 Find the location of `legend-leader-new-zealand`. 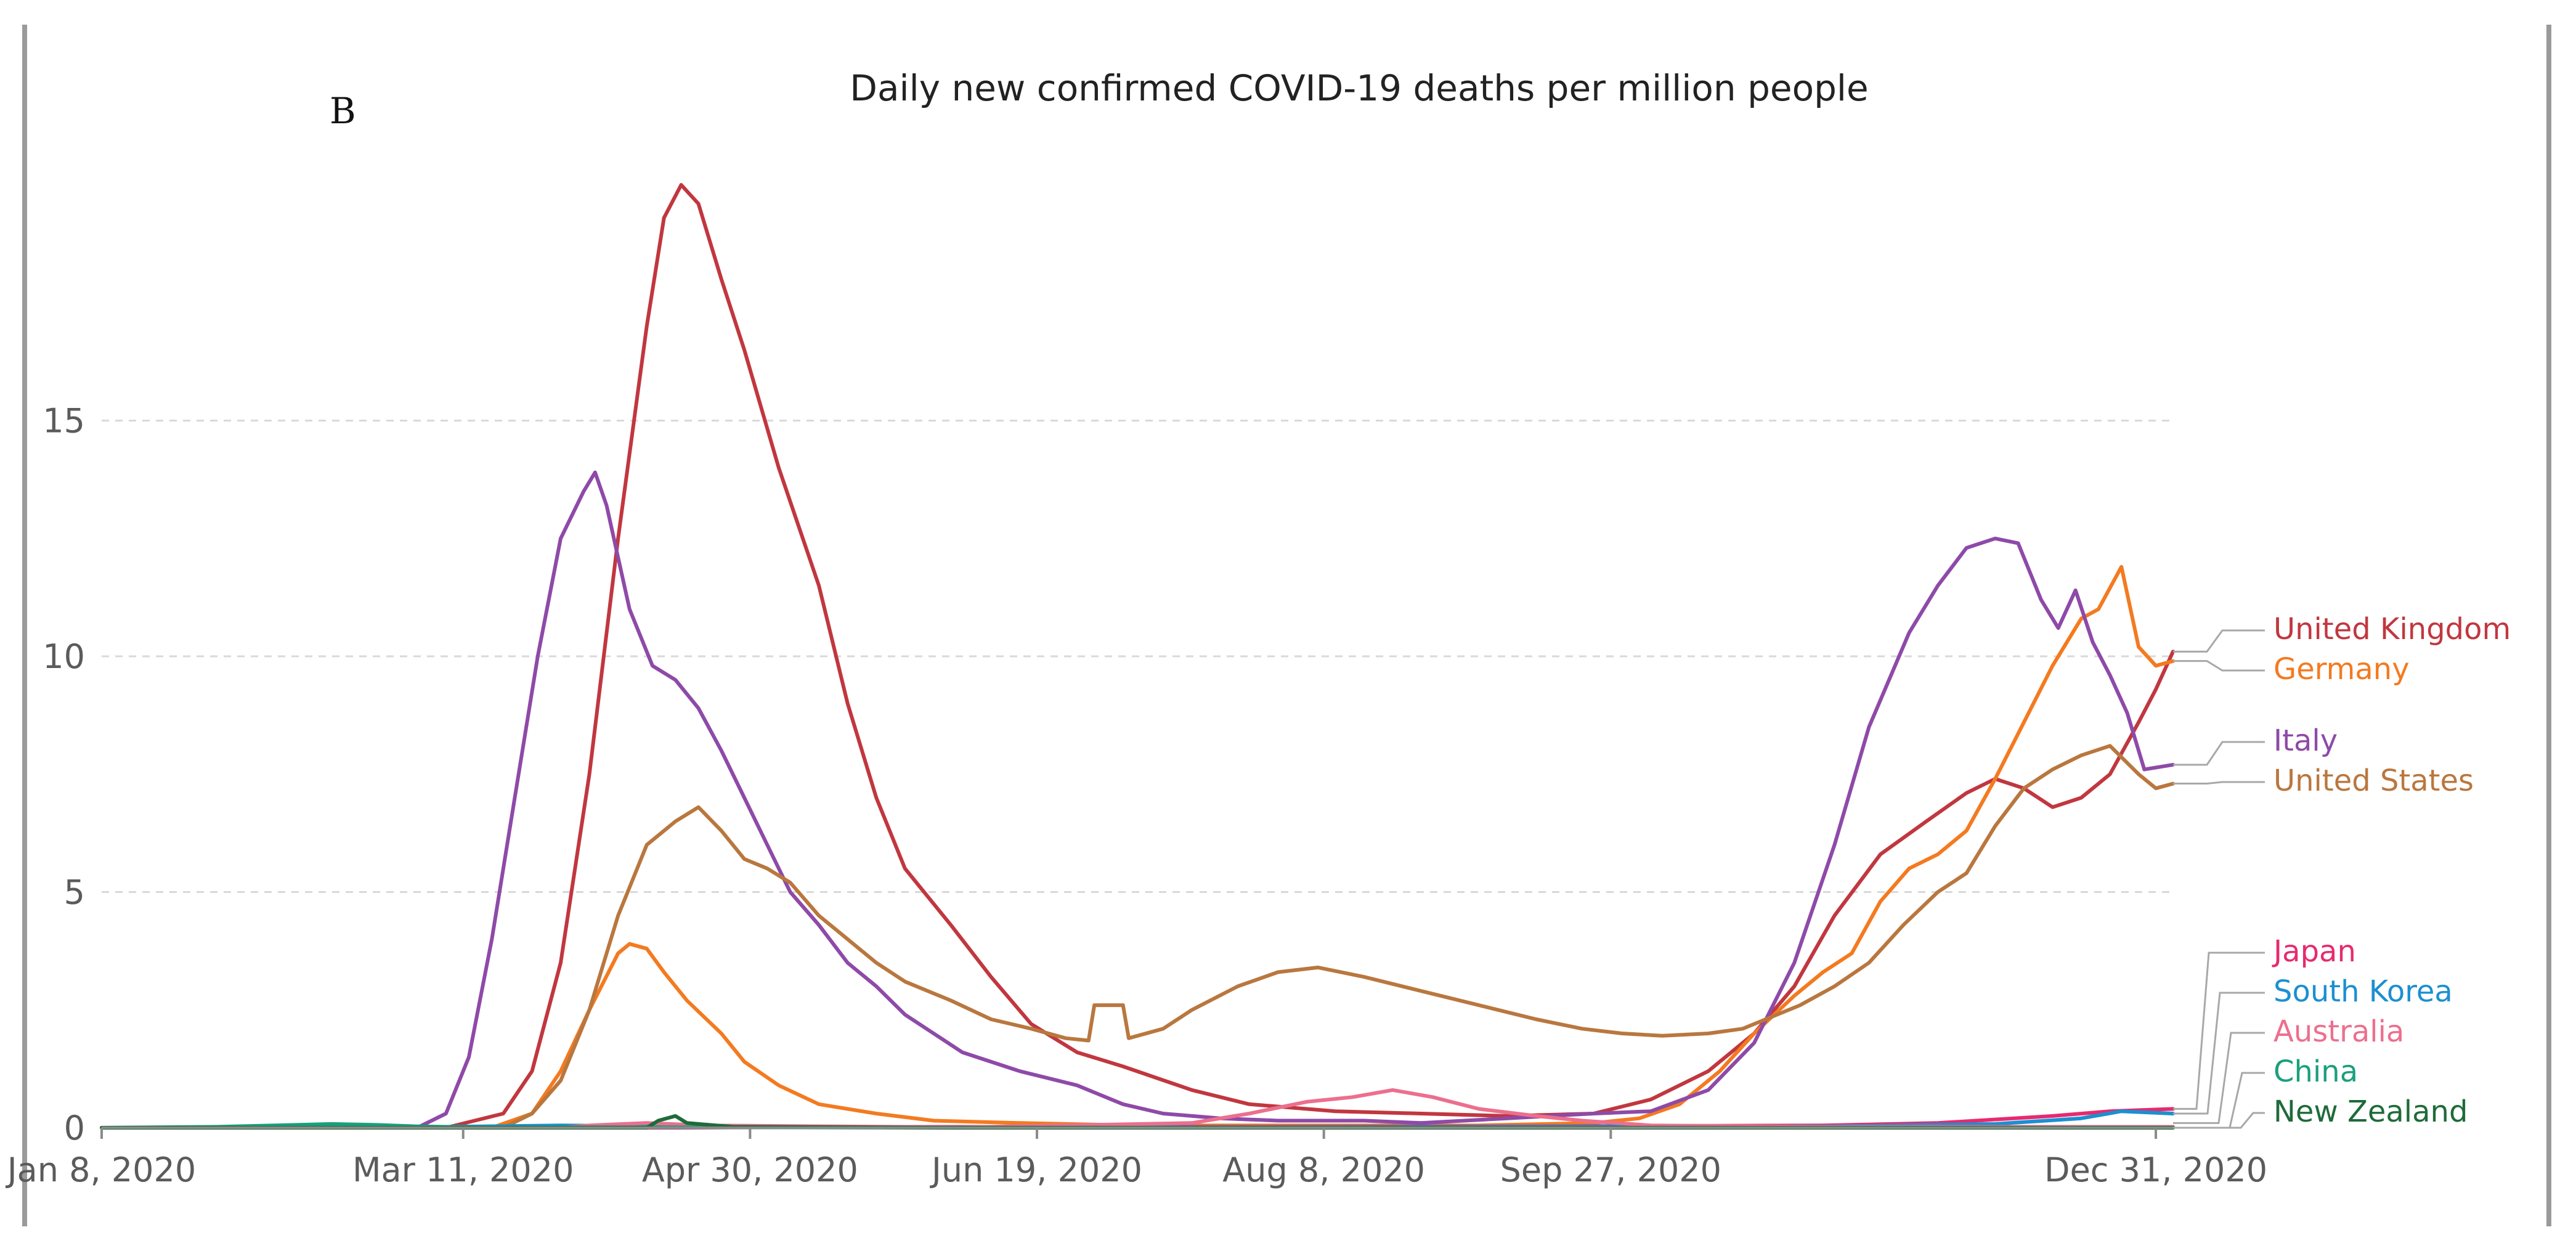

legend-leader-new-zealand is located at coordinates (2219, 1120).